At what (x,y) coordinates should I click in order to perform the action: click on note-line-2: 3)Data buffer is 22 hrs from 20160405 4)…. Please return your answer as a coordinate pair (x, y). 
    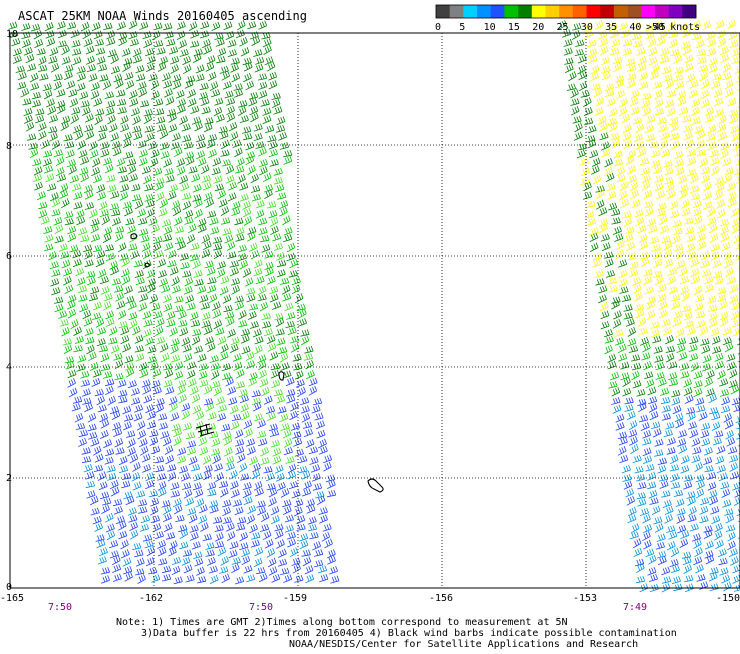
    Looking at the image, I should click on (409, 633).